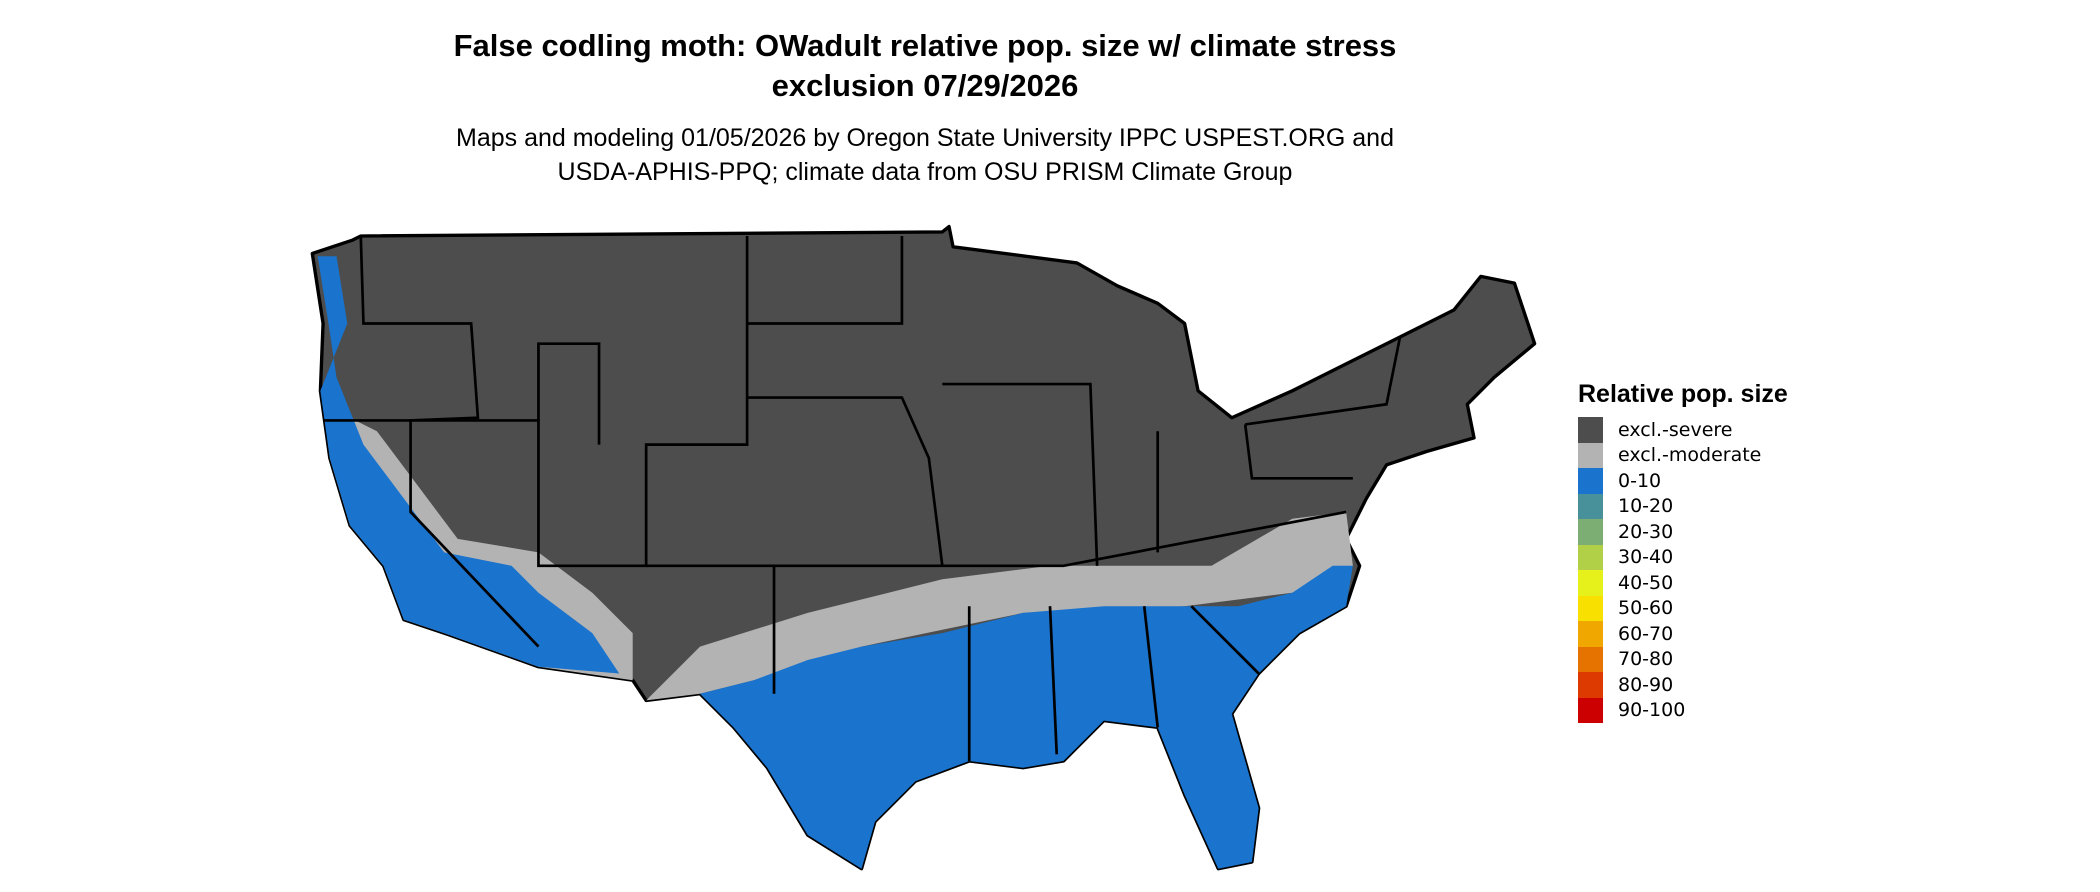 The width and height of the screenshot is (2100, 892). What do you see at coordinates (1646, 557) in the screenshot?
I see `legend-label: 30-40` at bounding box center [1646, 557].